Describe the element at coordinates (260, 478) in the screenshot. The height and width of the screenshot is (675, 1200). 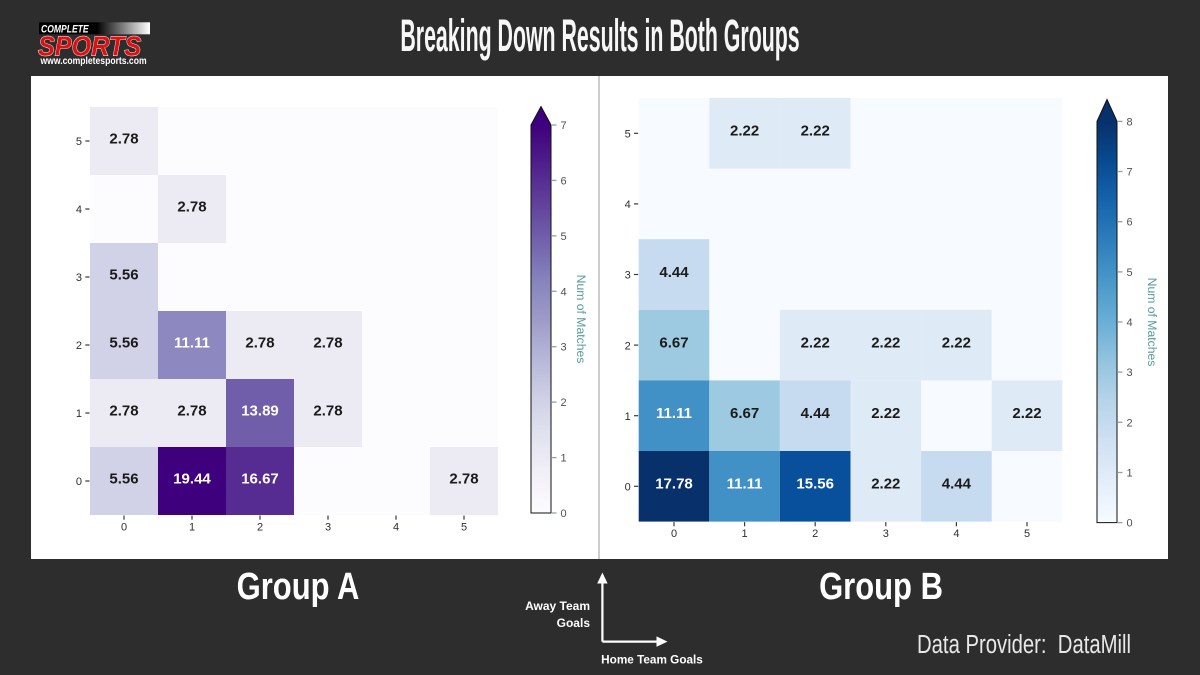
I see `svg-text: 16.67` at that location.